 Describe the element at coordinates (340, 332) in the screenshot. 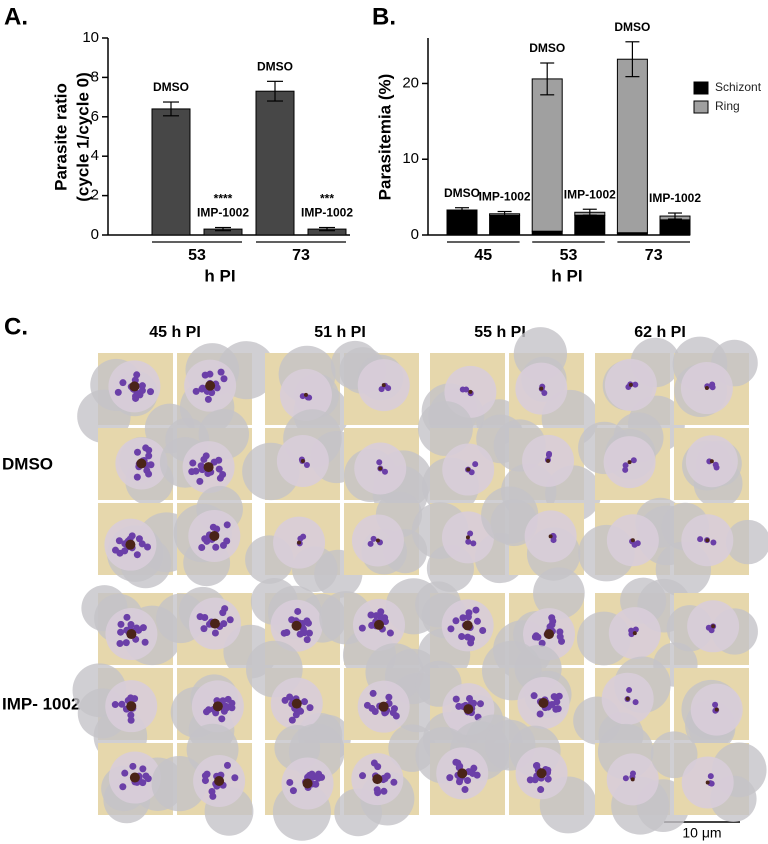

I see `column-label: 51 h PI` at that location.